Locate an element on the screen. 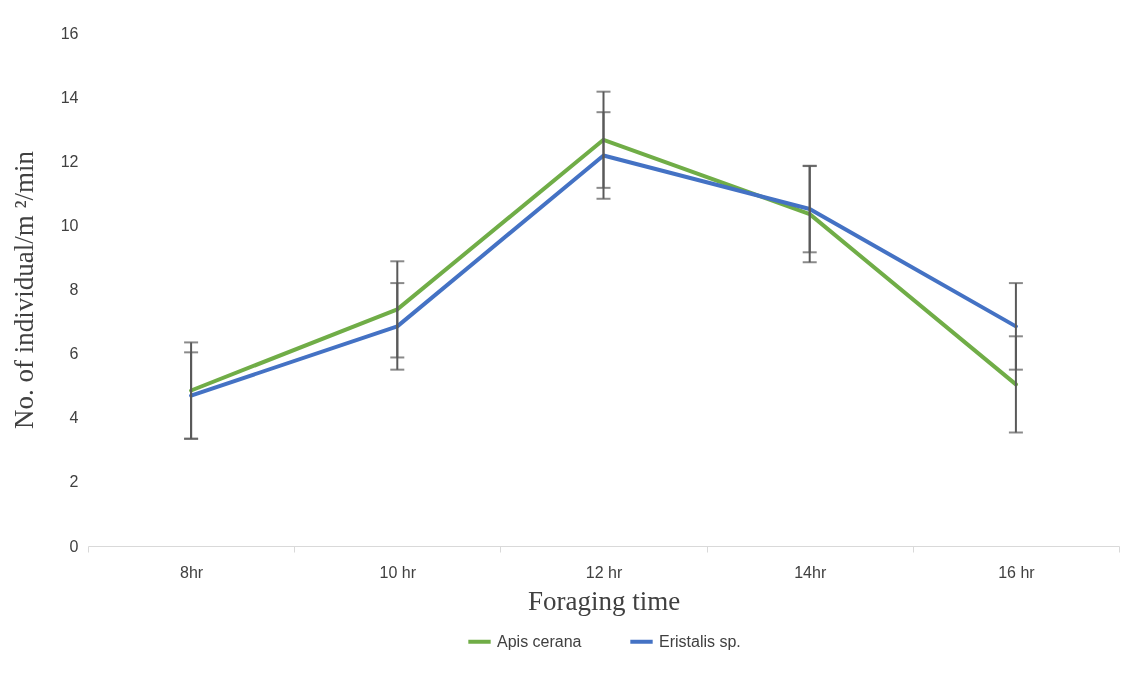 Image resolution: width=1141 pixels, height=676 pixels. y-tick-label: 0 is located at coordinates (74, 546).